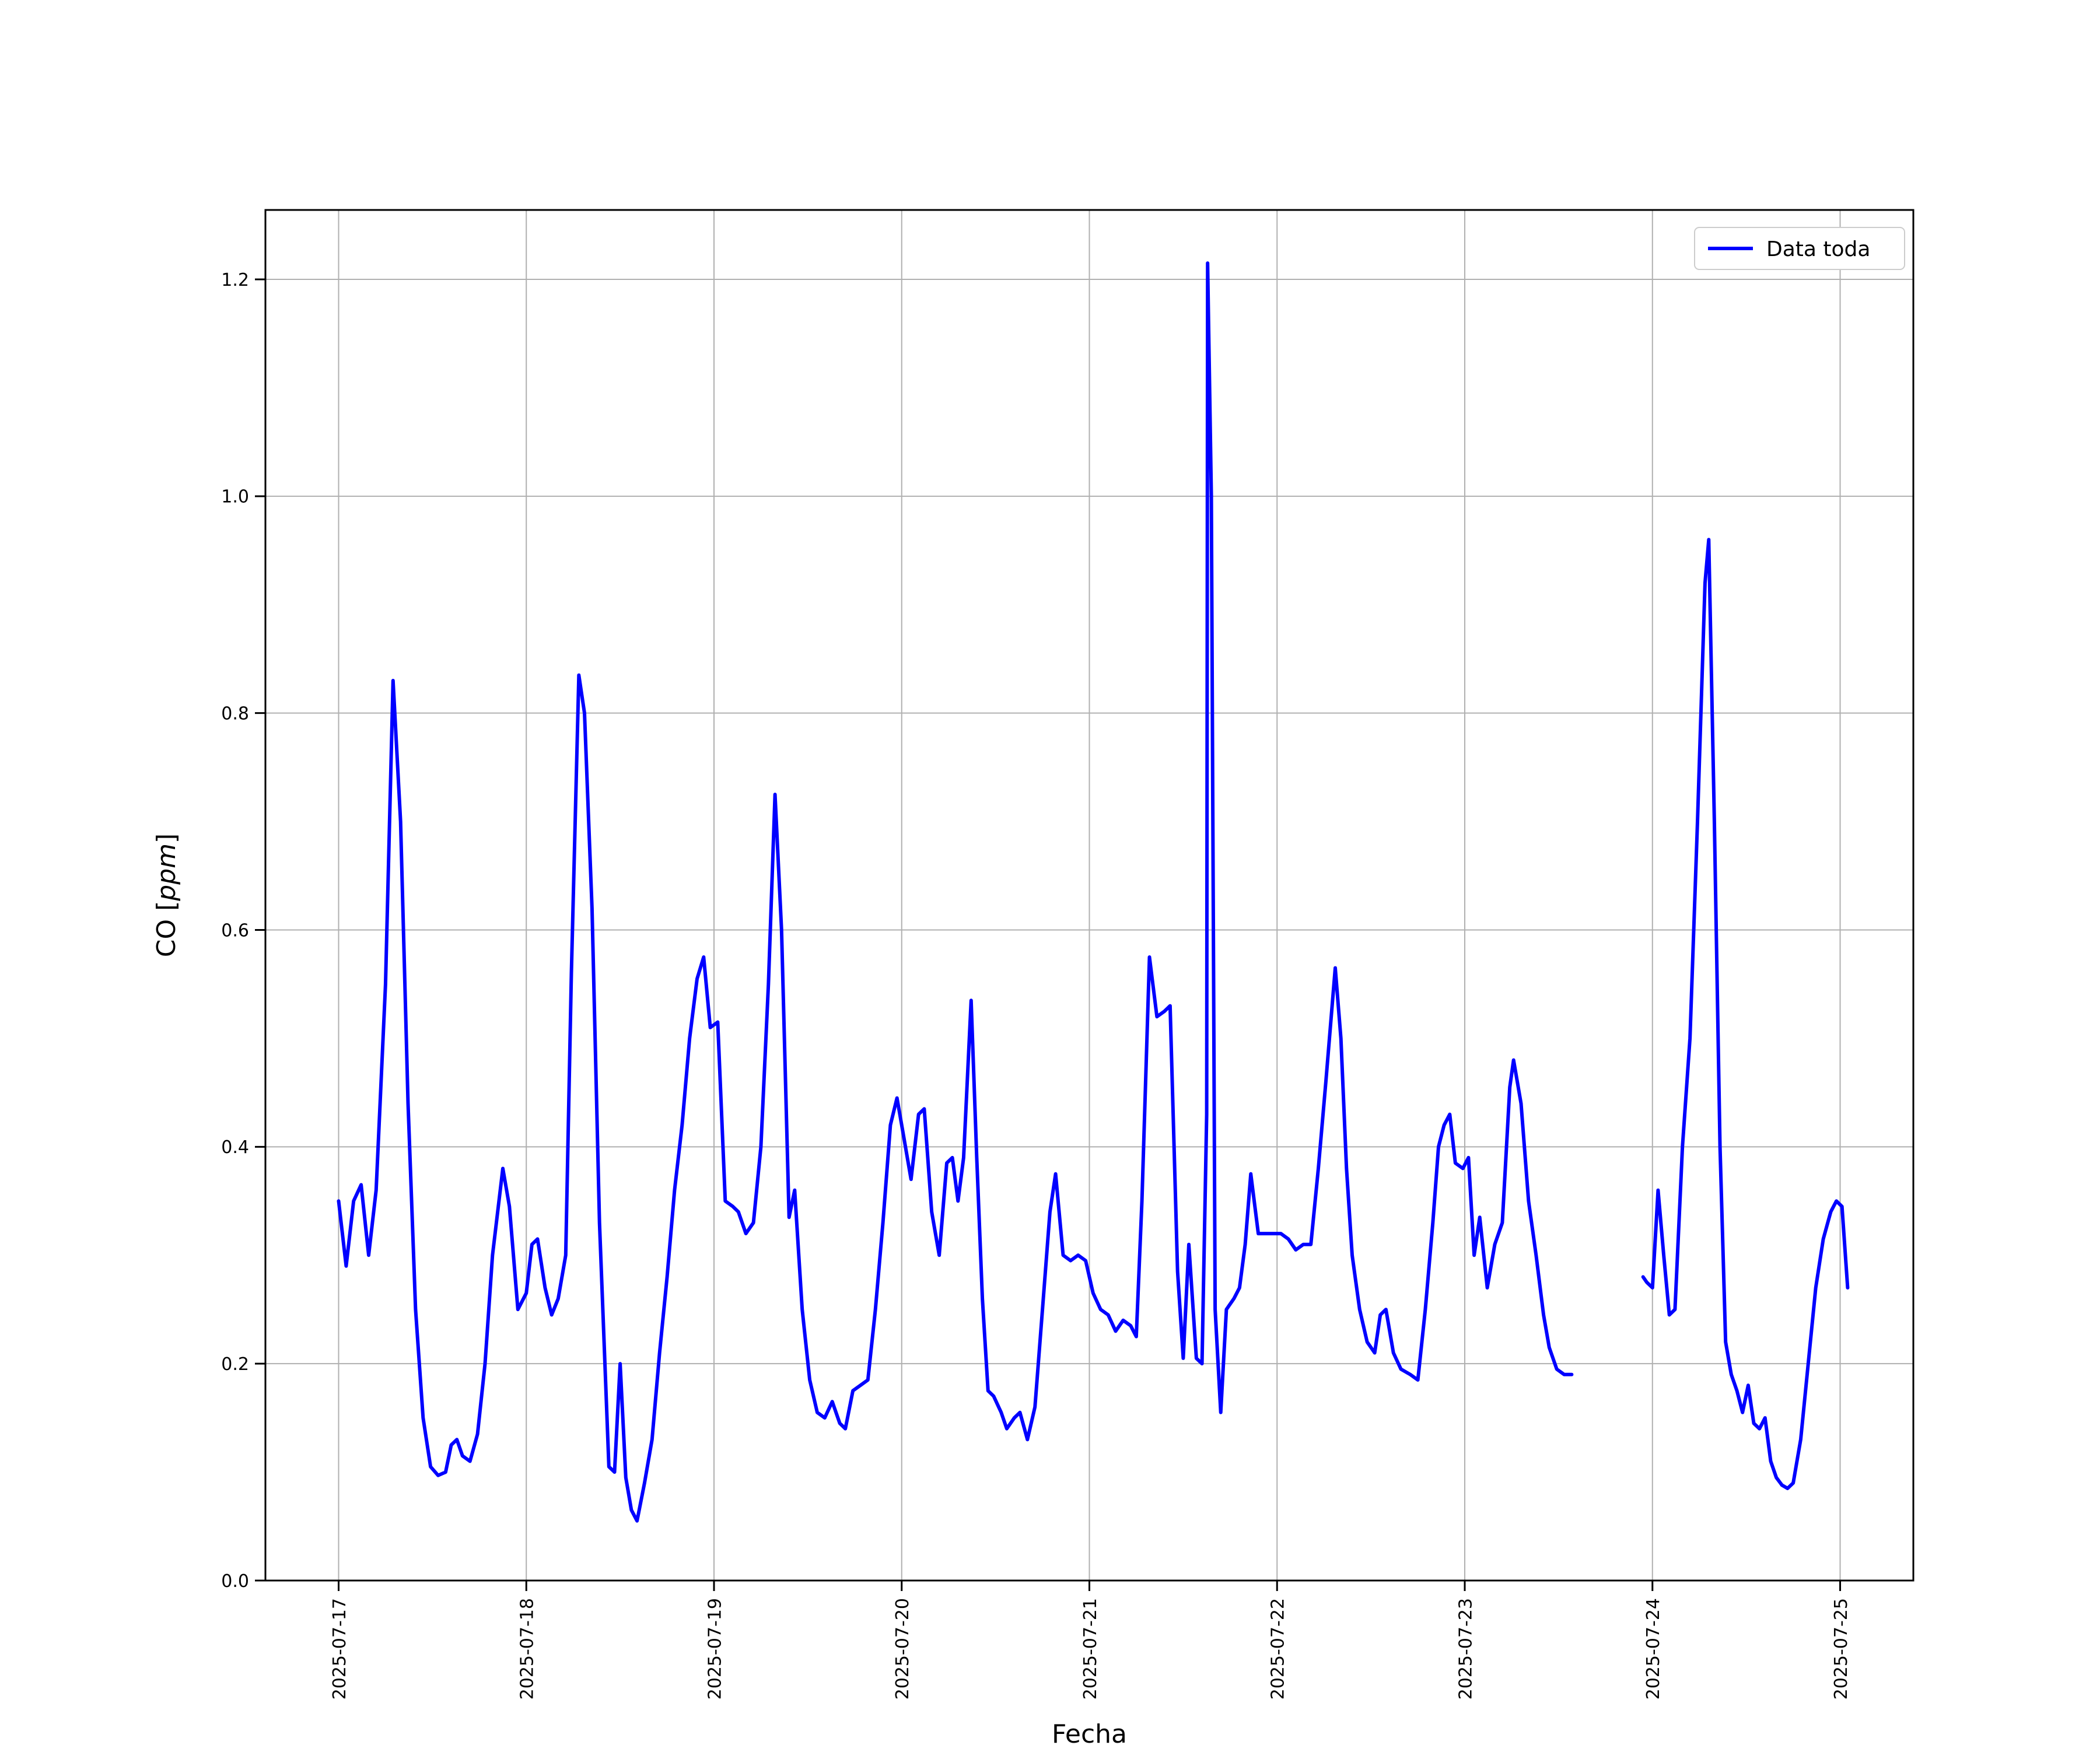  Describe the element at coordinates (1090, 1649) in the screenshot. I see `x-tick-label: 2025-07-21` at that location.